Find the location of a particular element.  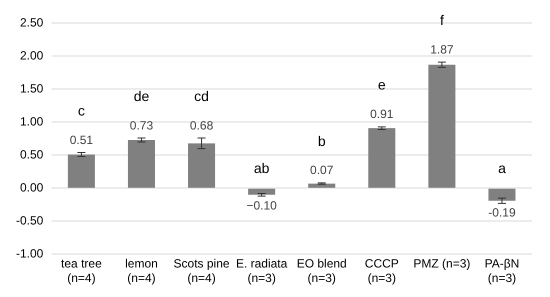

data-label: 1.87 is located at coordinates (442, 49).